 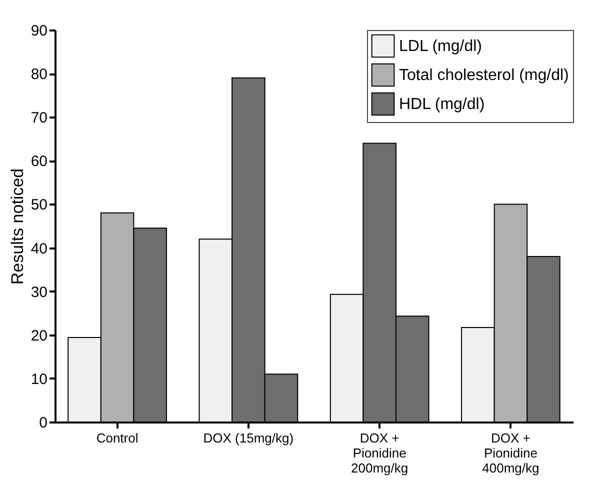 I want to click on y-tick-label: 60, so click(x=39, y=161).